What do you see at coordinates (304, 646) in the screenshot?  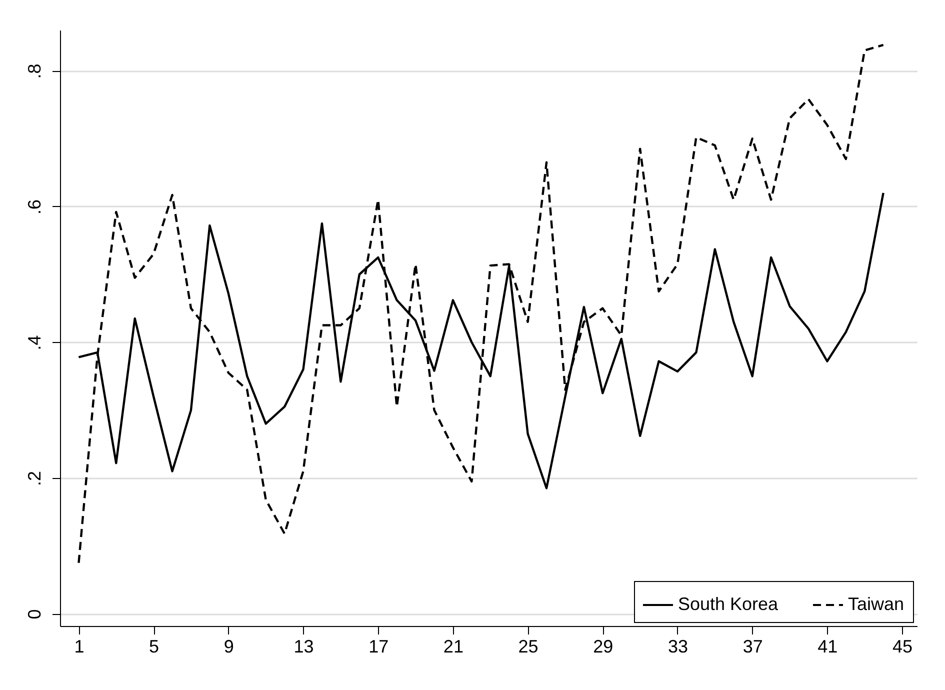 I see `x-tick-label: 13` at bounding box center [304, 646].